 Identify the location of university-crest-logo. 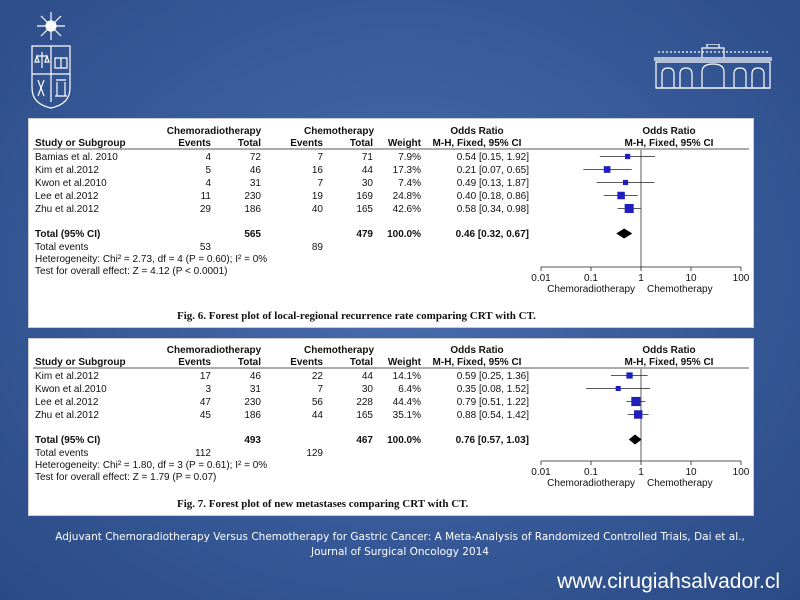
(51, 60).